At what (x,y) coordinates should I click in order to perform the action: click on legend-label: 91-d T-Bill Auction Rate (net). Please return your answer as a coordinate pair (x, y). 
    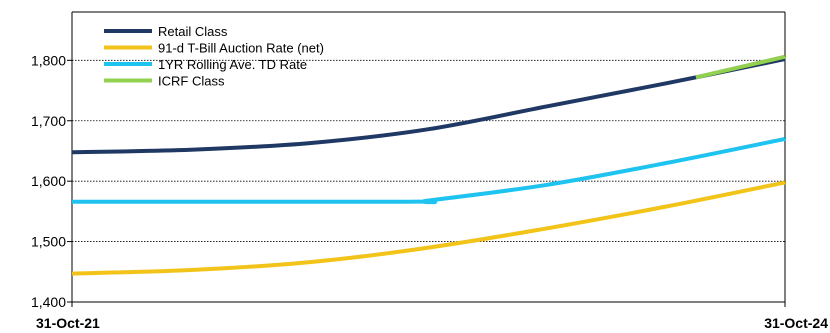
    Looking at the image, I should click on (241, 48).